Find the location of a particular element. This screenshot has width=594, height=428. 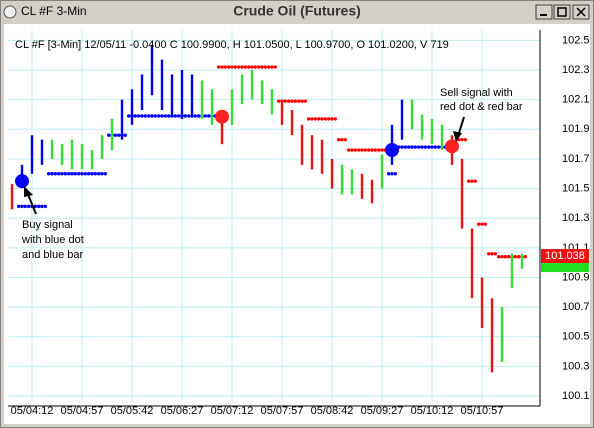

y-tick-label: 100.9 is located at coordinates (576, 277).